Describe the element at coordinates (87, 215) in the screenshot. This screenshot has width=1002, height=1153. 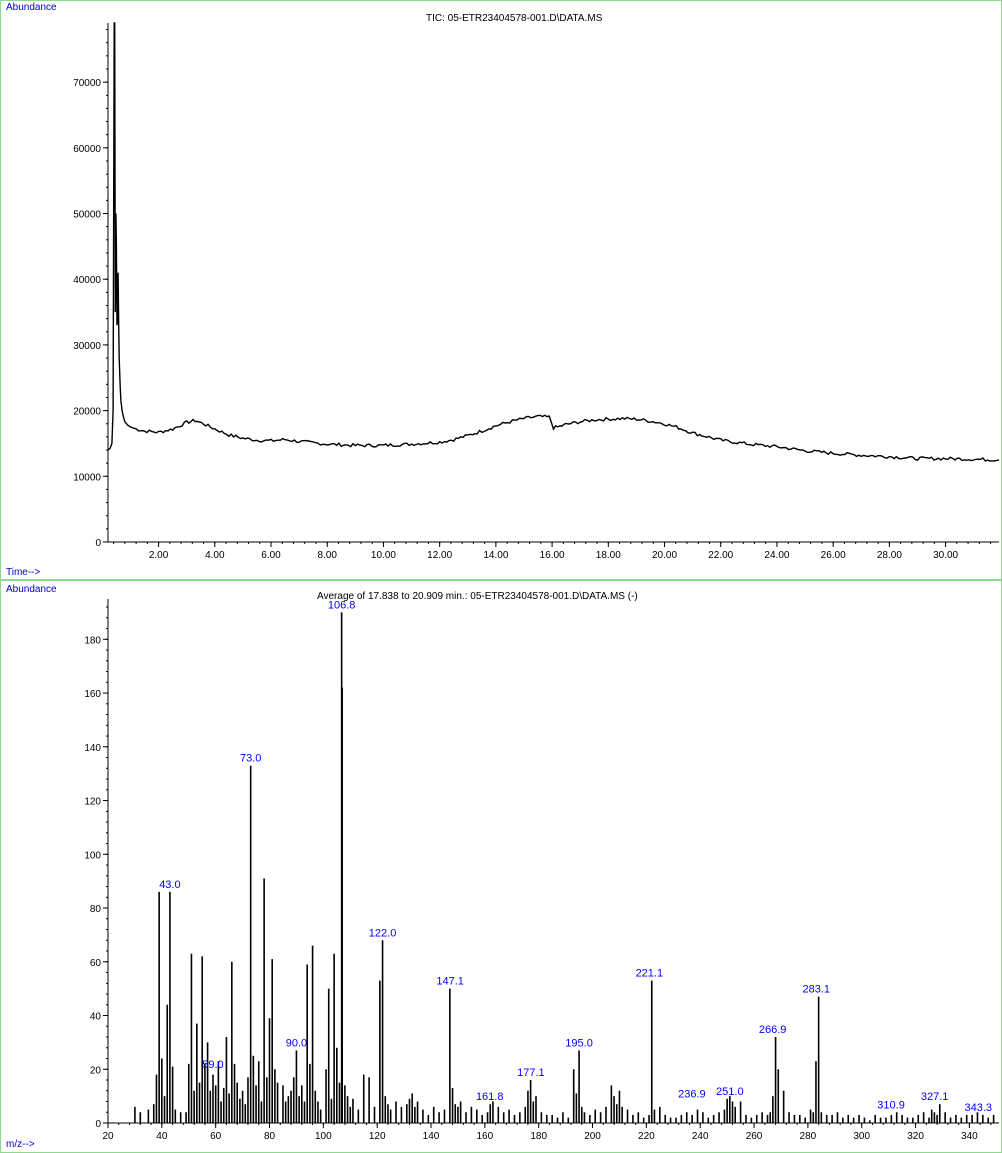
I see `tic-y-tick-label: 50000` at that location.